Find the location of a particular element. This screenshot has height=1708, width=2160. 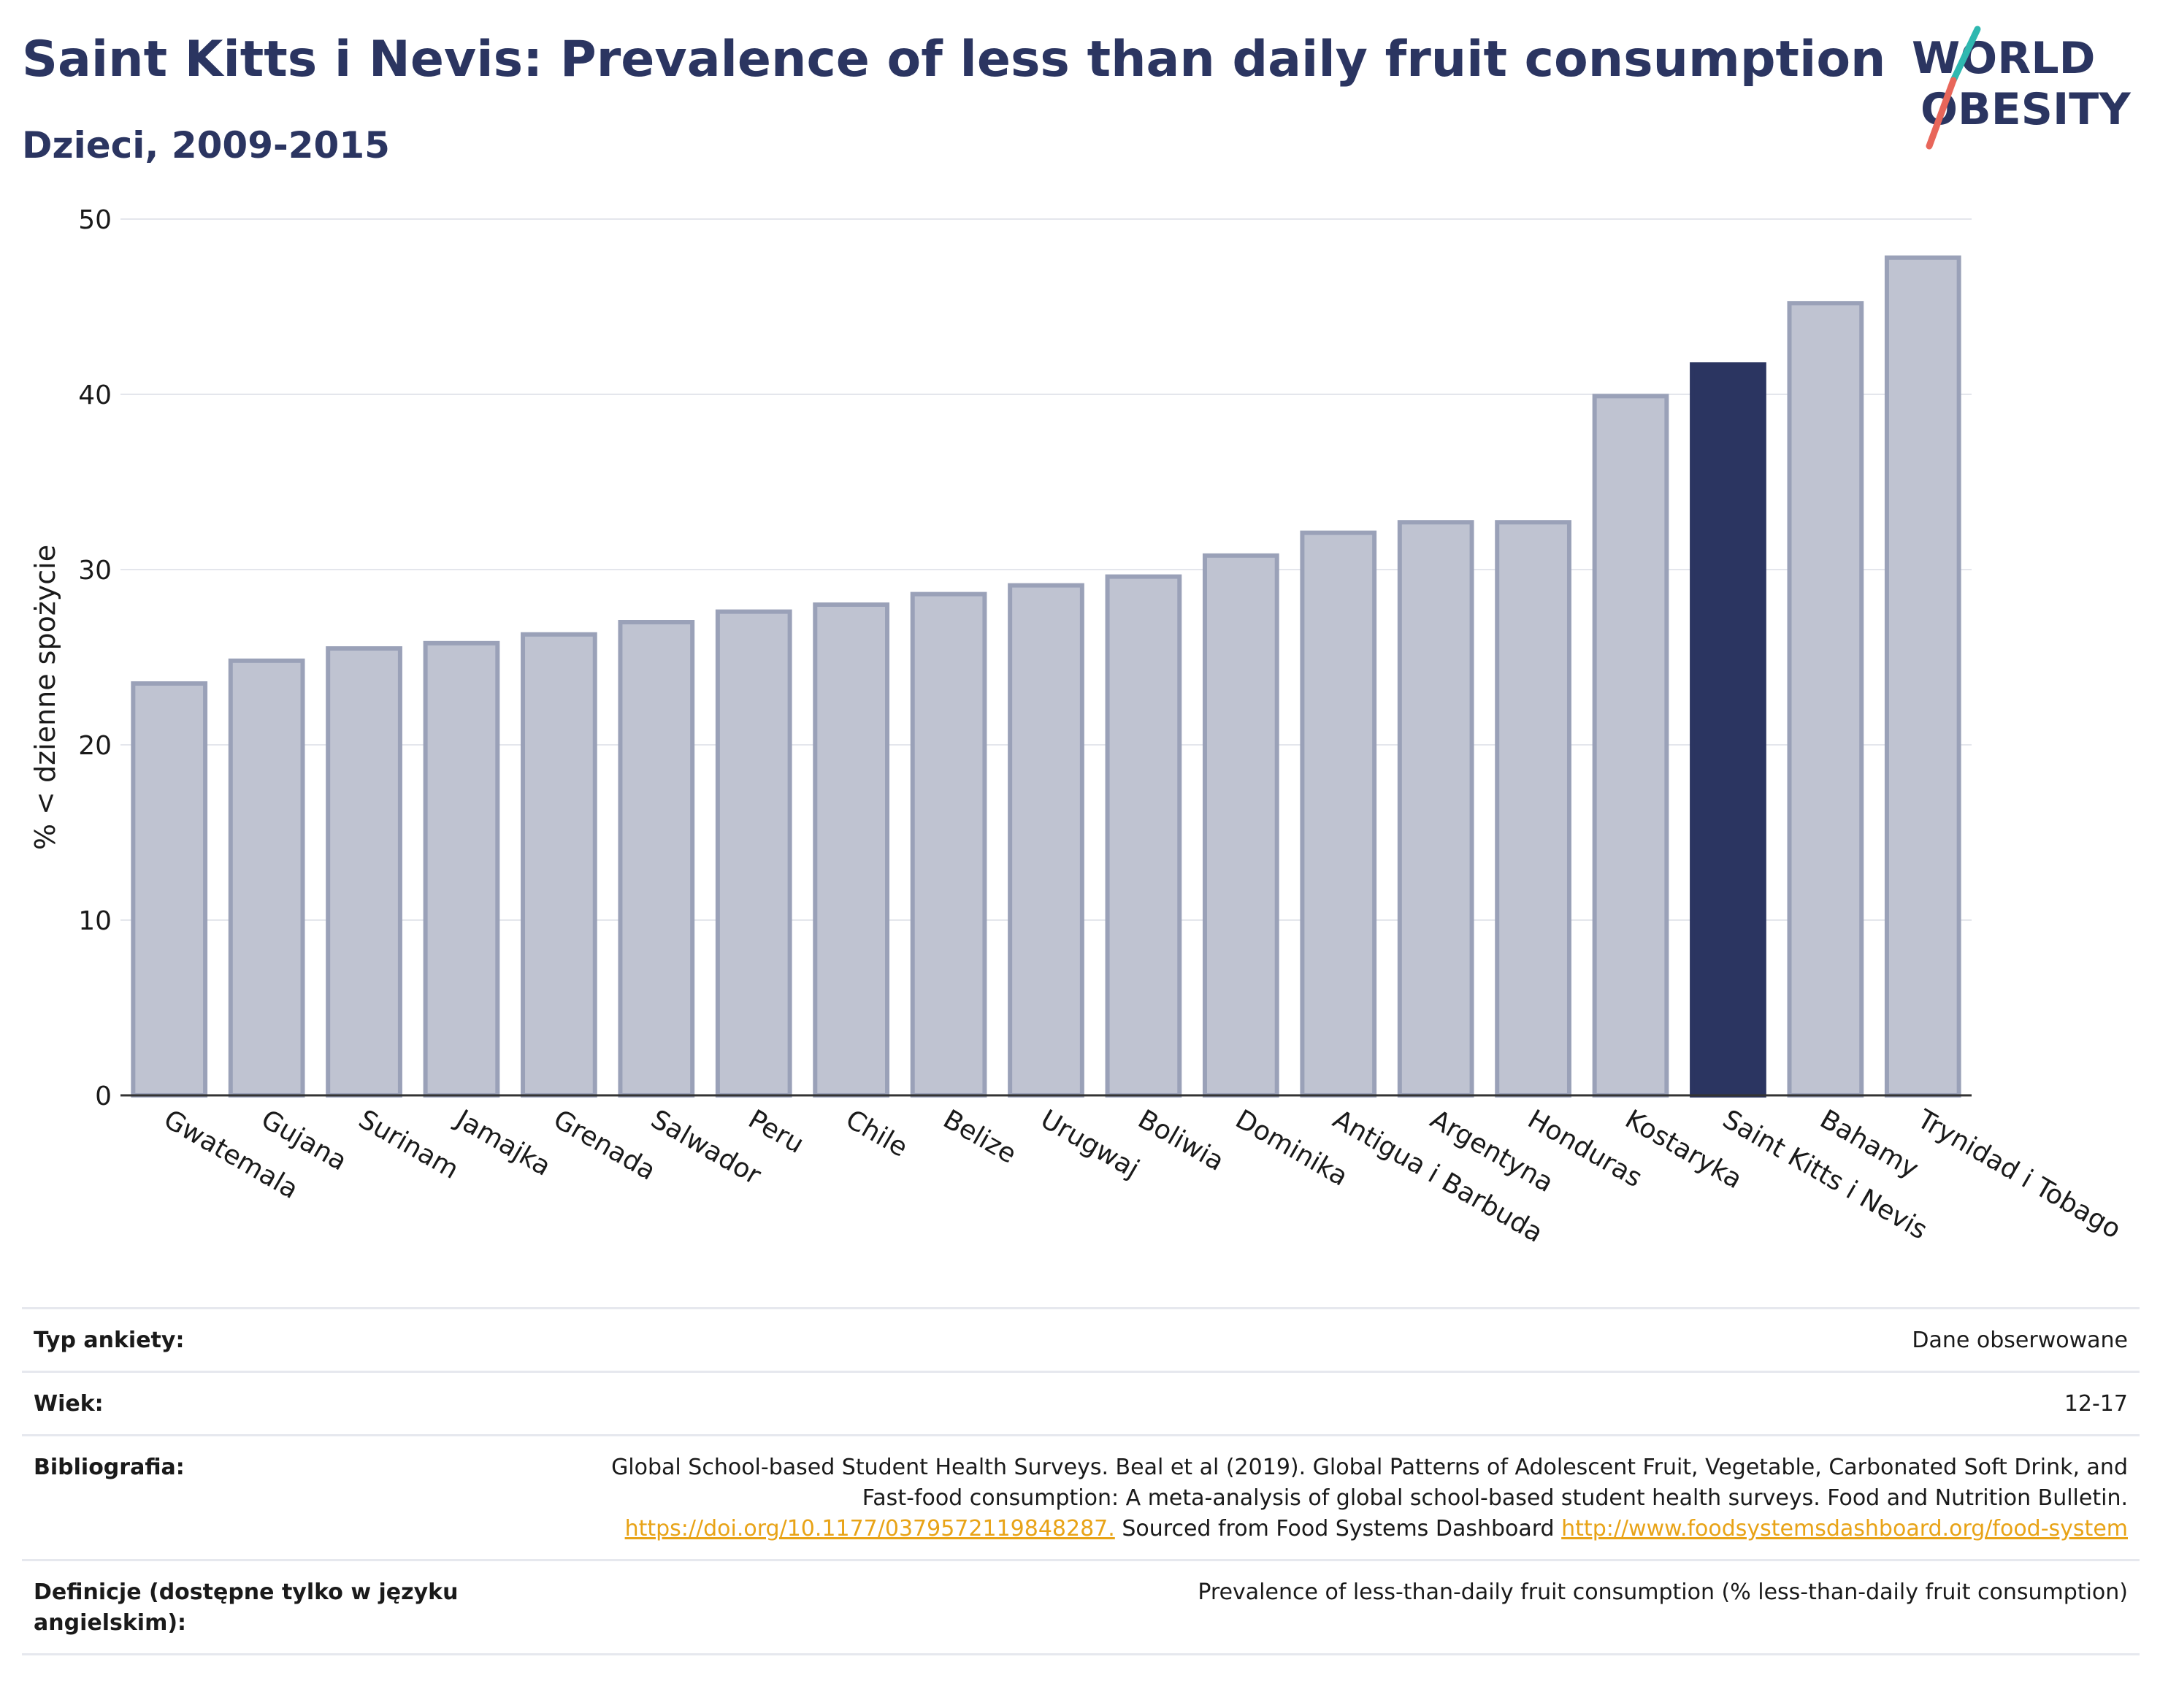

age-value: 12-17 is located at coordinates (2096, 1404).